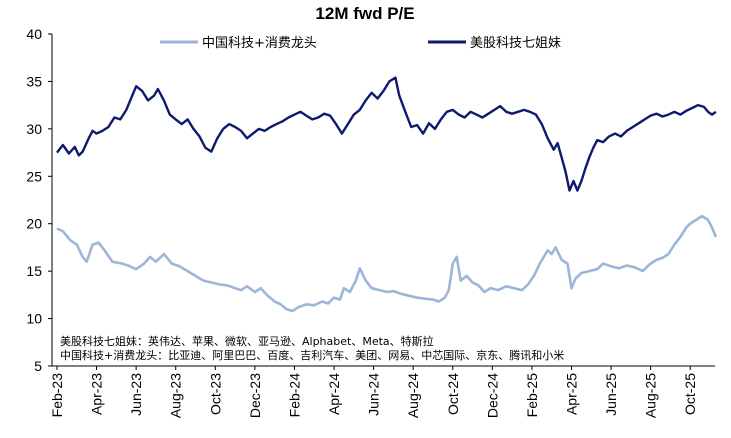  I want to click on y-tick-label: 30, so click(34, 129).